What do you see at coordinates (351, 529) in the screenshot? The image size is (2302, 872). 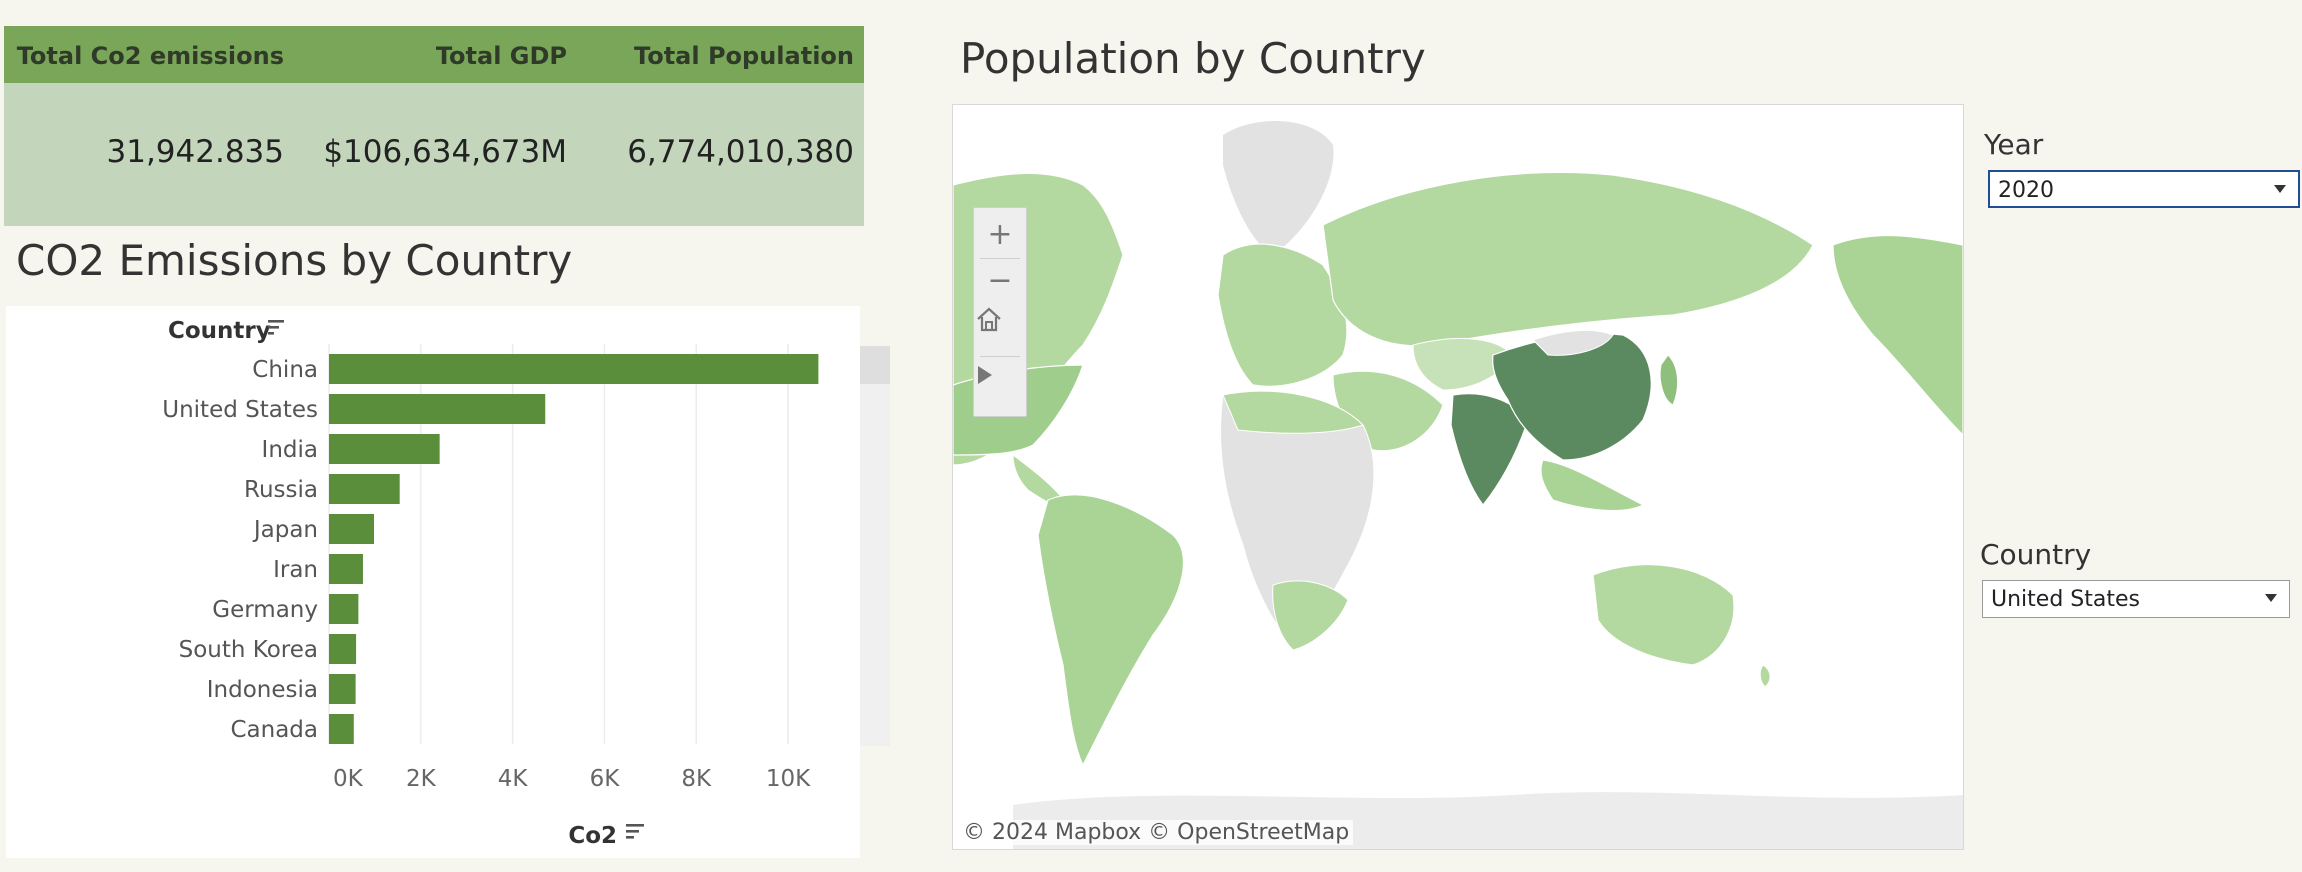 I see `bar-japan` at bounding box center [351, 529].